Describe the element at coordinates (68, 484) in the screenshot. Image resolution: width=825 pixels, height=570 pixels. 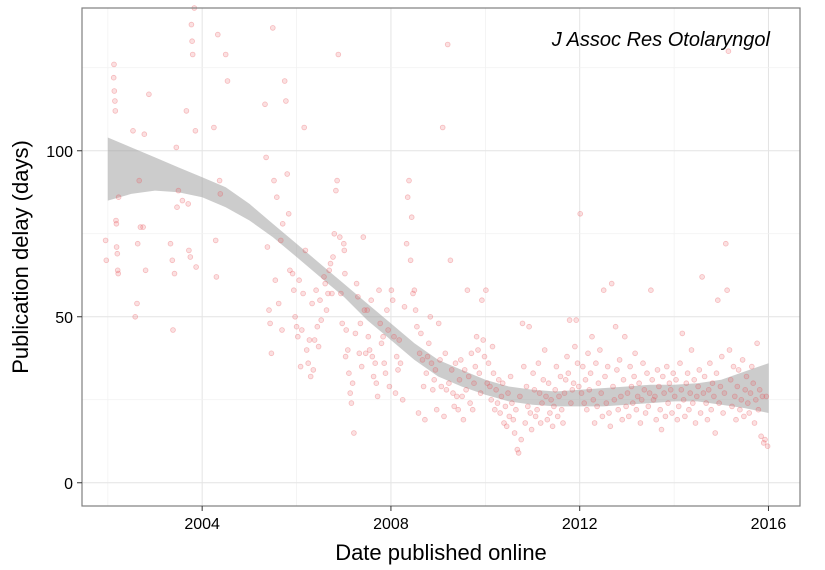
I see `y-tick-label: 0` at that location.